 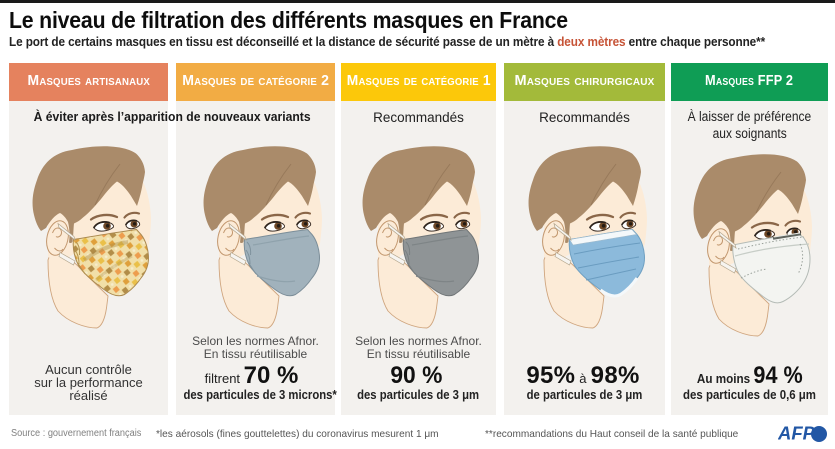 I want to click on svg-text: AFP, so click(x=797, y=434).